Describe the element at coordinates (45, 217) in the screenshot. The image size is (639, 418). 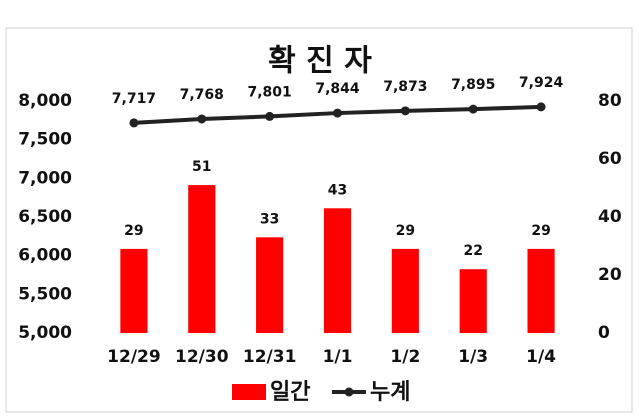
I see `y-tick-label: 6,500` at that location.